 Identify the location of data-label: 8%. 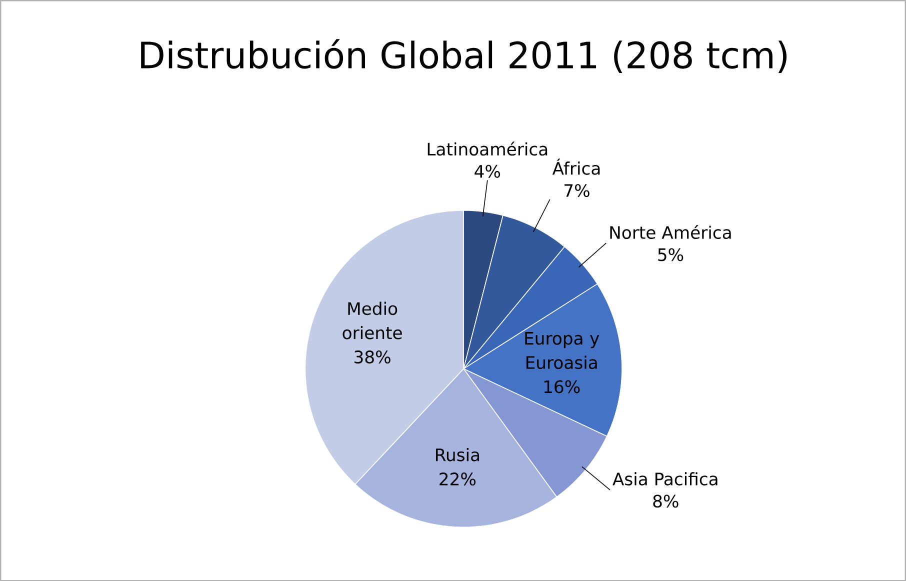
(665, 501).